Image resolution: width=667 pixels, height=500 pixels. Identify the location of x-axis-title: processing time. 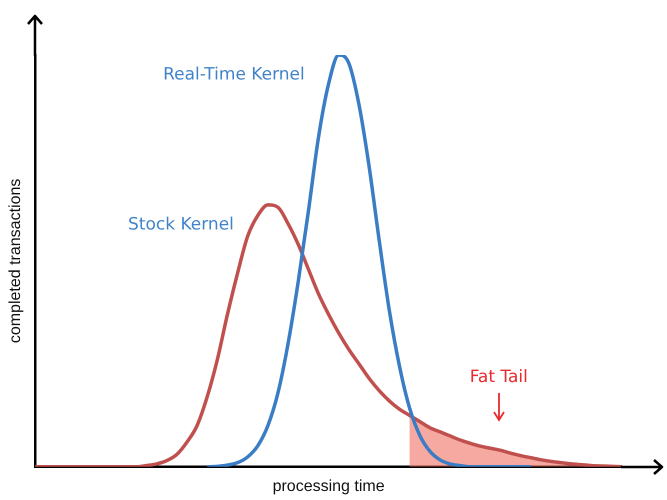
(328, 486).